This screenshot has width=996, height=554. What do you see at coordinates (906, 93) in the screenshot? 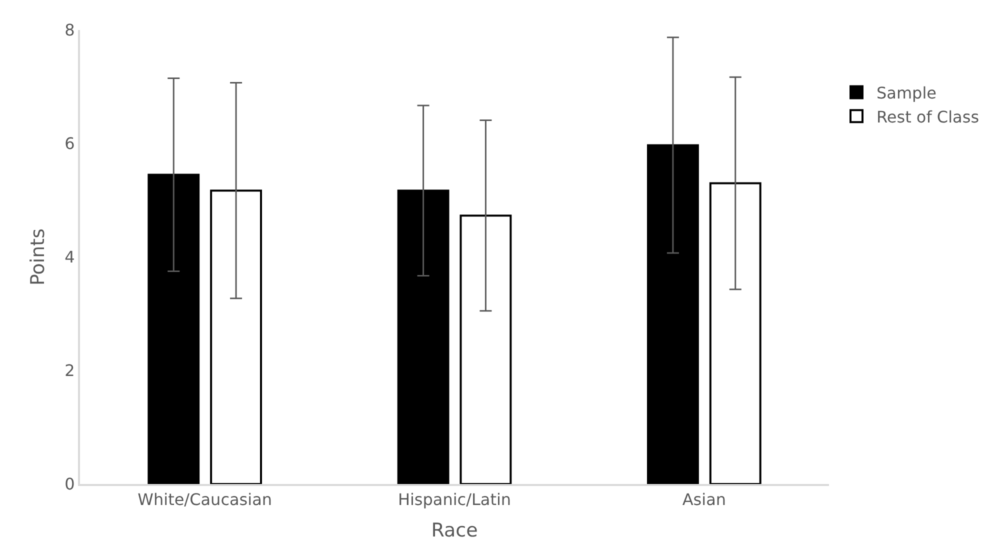
I see `legend-label: Sample` at bounding box center [906, 93].